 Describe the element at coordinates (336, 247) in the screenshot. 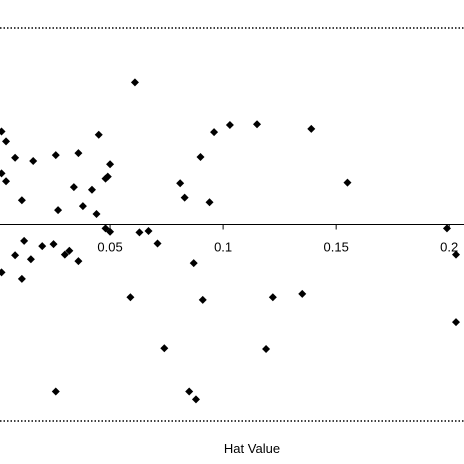

I see `x-tick-label: 0.15` at that location.